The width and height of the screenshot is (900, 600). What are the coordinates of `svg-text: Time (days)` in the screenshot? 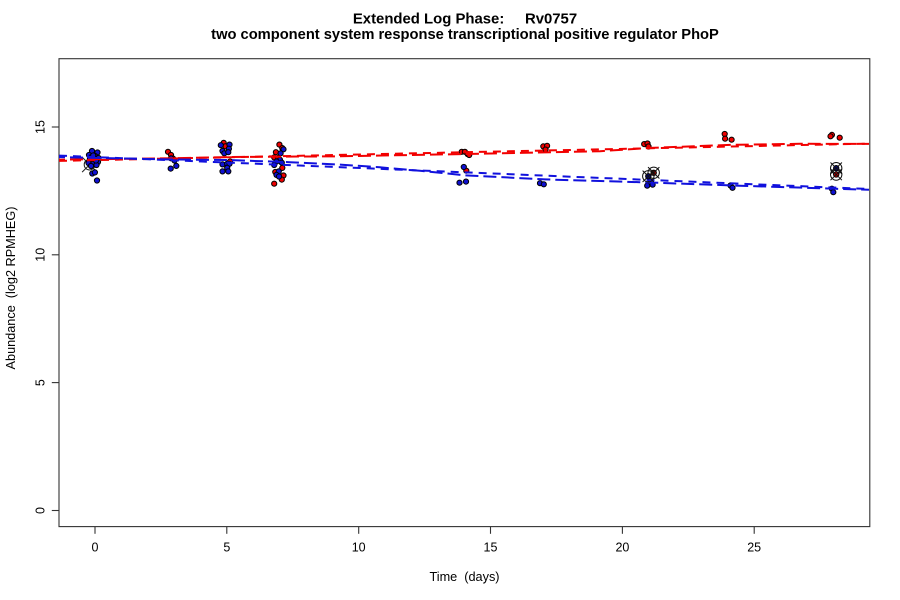 It's located at (464, 577).